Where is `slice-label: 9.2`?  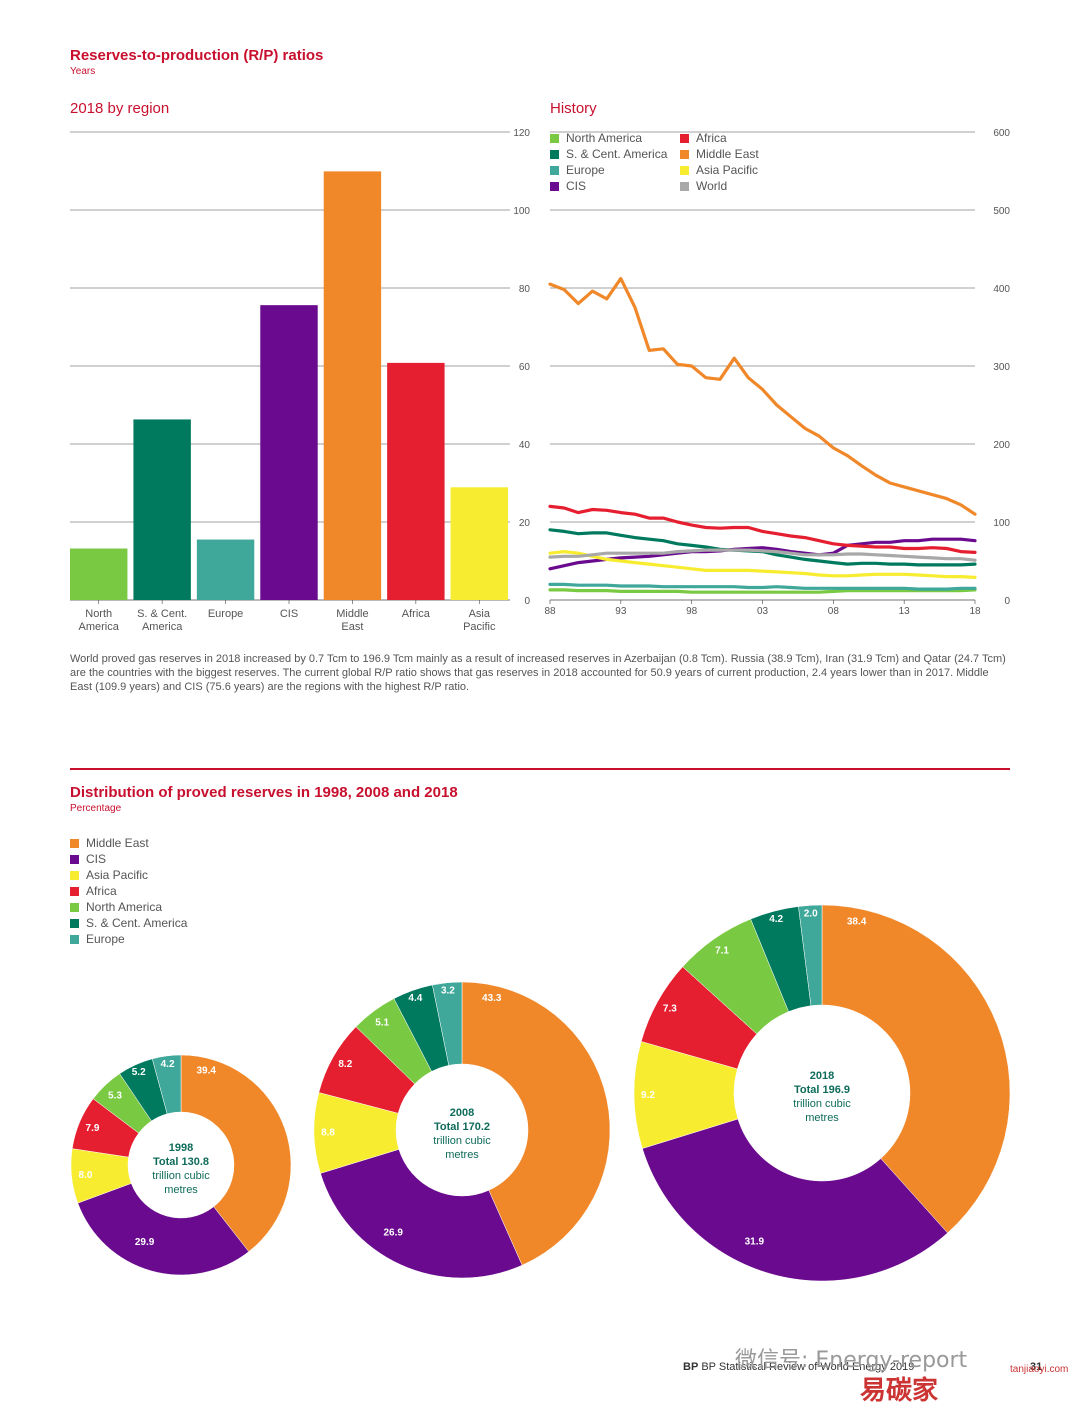
slice-label: 9.2 is located at coordinates (648, 1095).